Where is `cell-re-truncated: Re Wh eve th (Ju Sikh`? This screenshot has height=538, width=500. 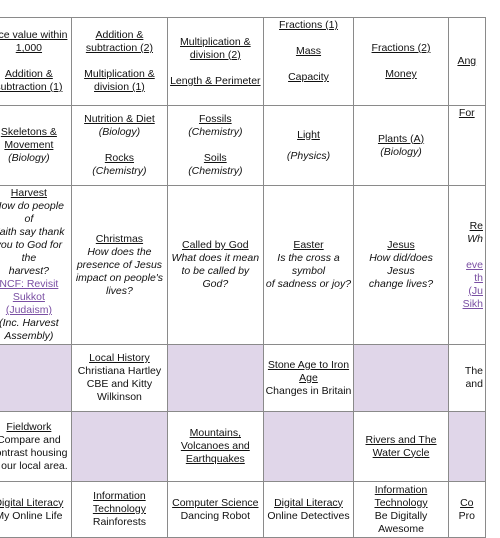
cell-re-truncated: Re Wh eve th (Ju Sikh is located at coordinates (467, 265).